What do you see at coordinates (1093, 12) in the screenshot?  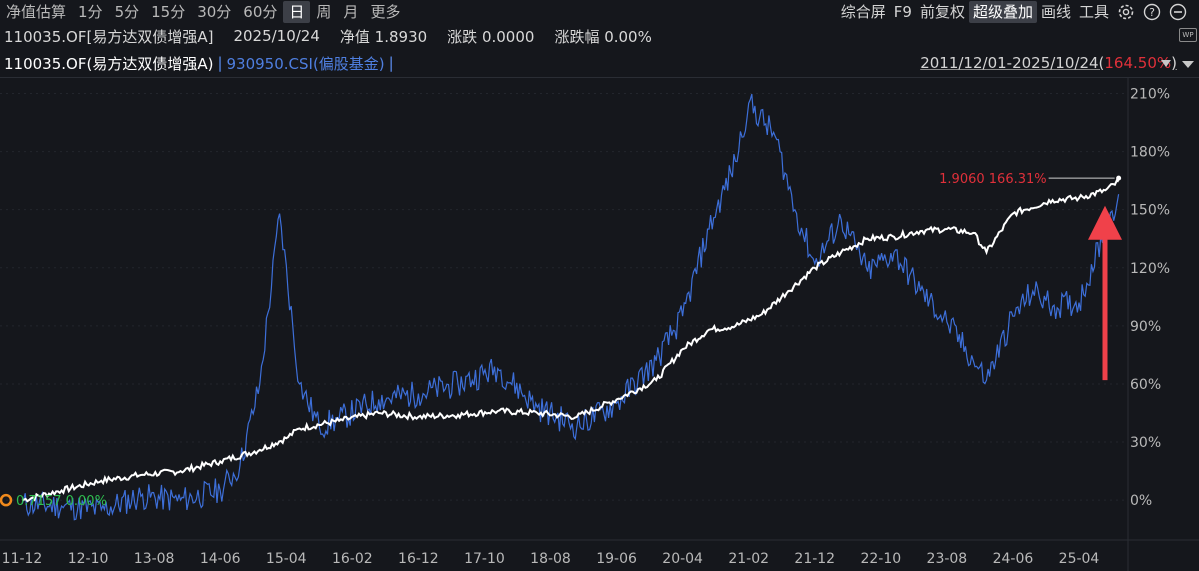 I see `tool-item-5: 工具` at bounding box center [1093, 12].